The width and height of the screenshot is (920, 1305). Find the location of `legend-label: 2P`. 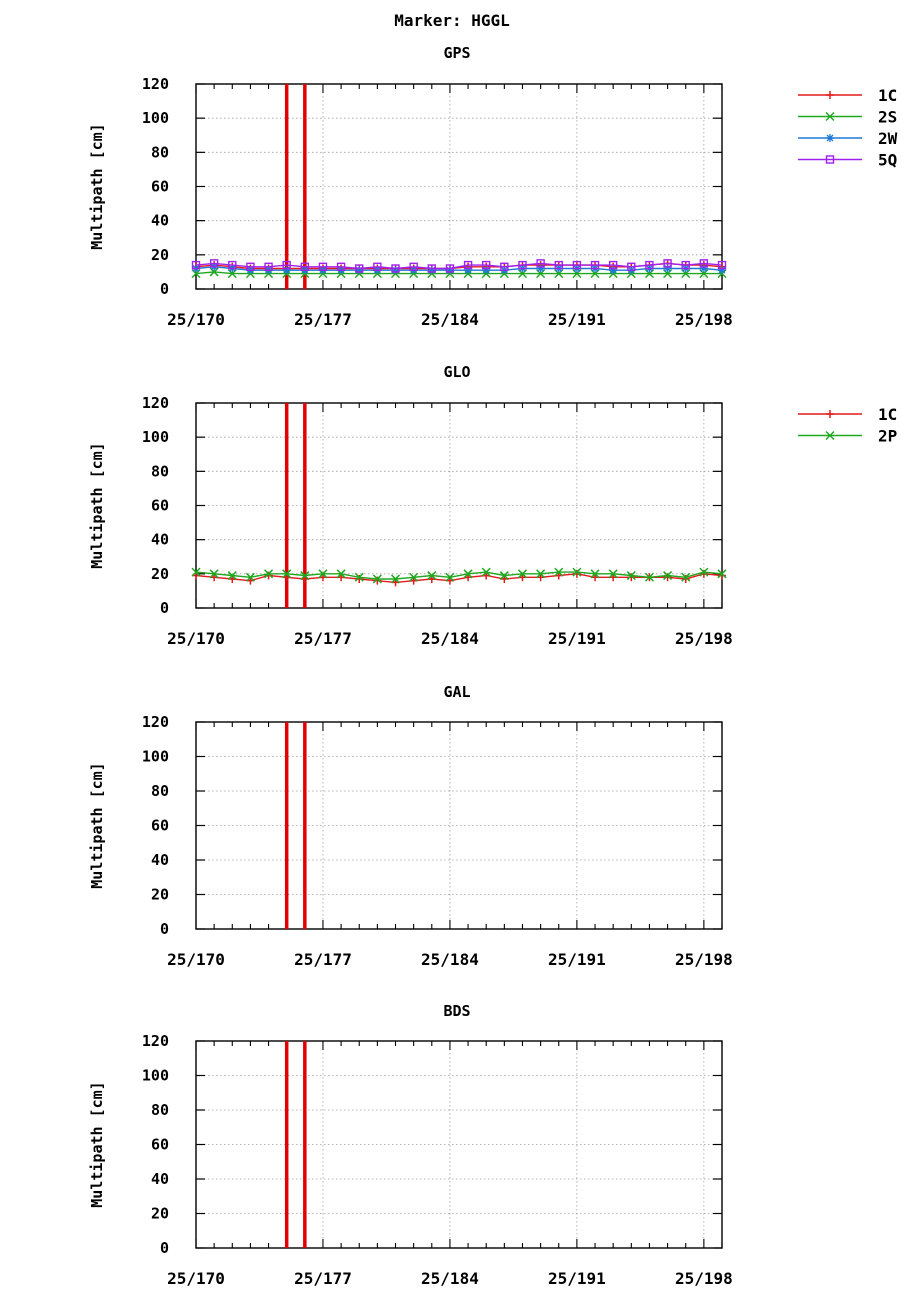

legend-label: 2P is located at coordinates (887, 436).